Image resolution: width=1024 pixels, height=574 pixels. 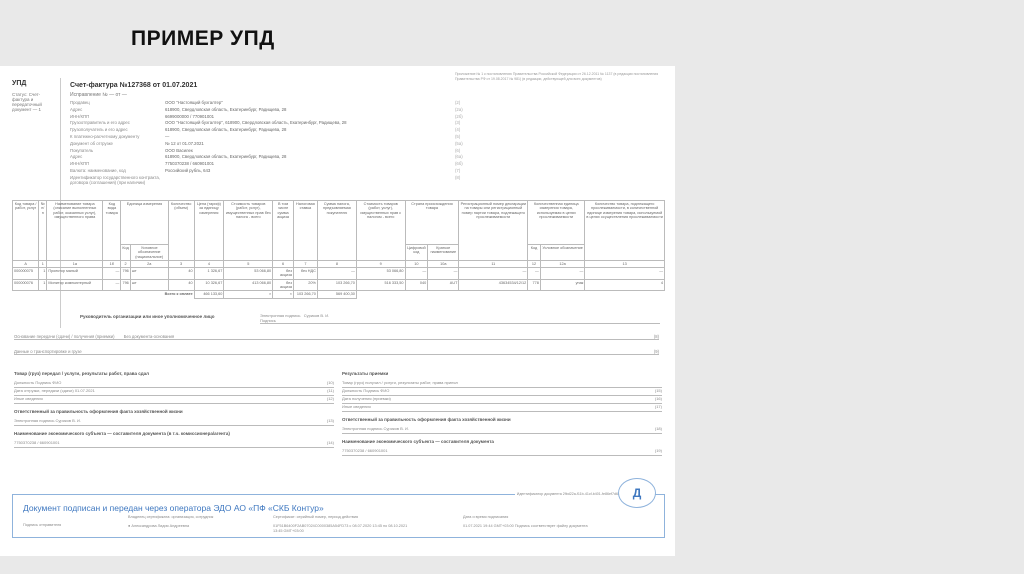 What do you see at coordinates (458, 150) in the screenshot?
I see `field-code: (6)` at bounding box center [458, 150].